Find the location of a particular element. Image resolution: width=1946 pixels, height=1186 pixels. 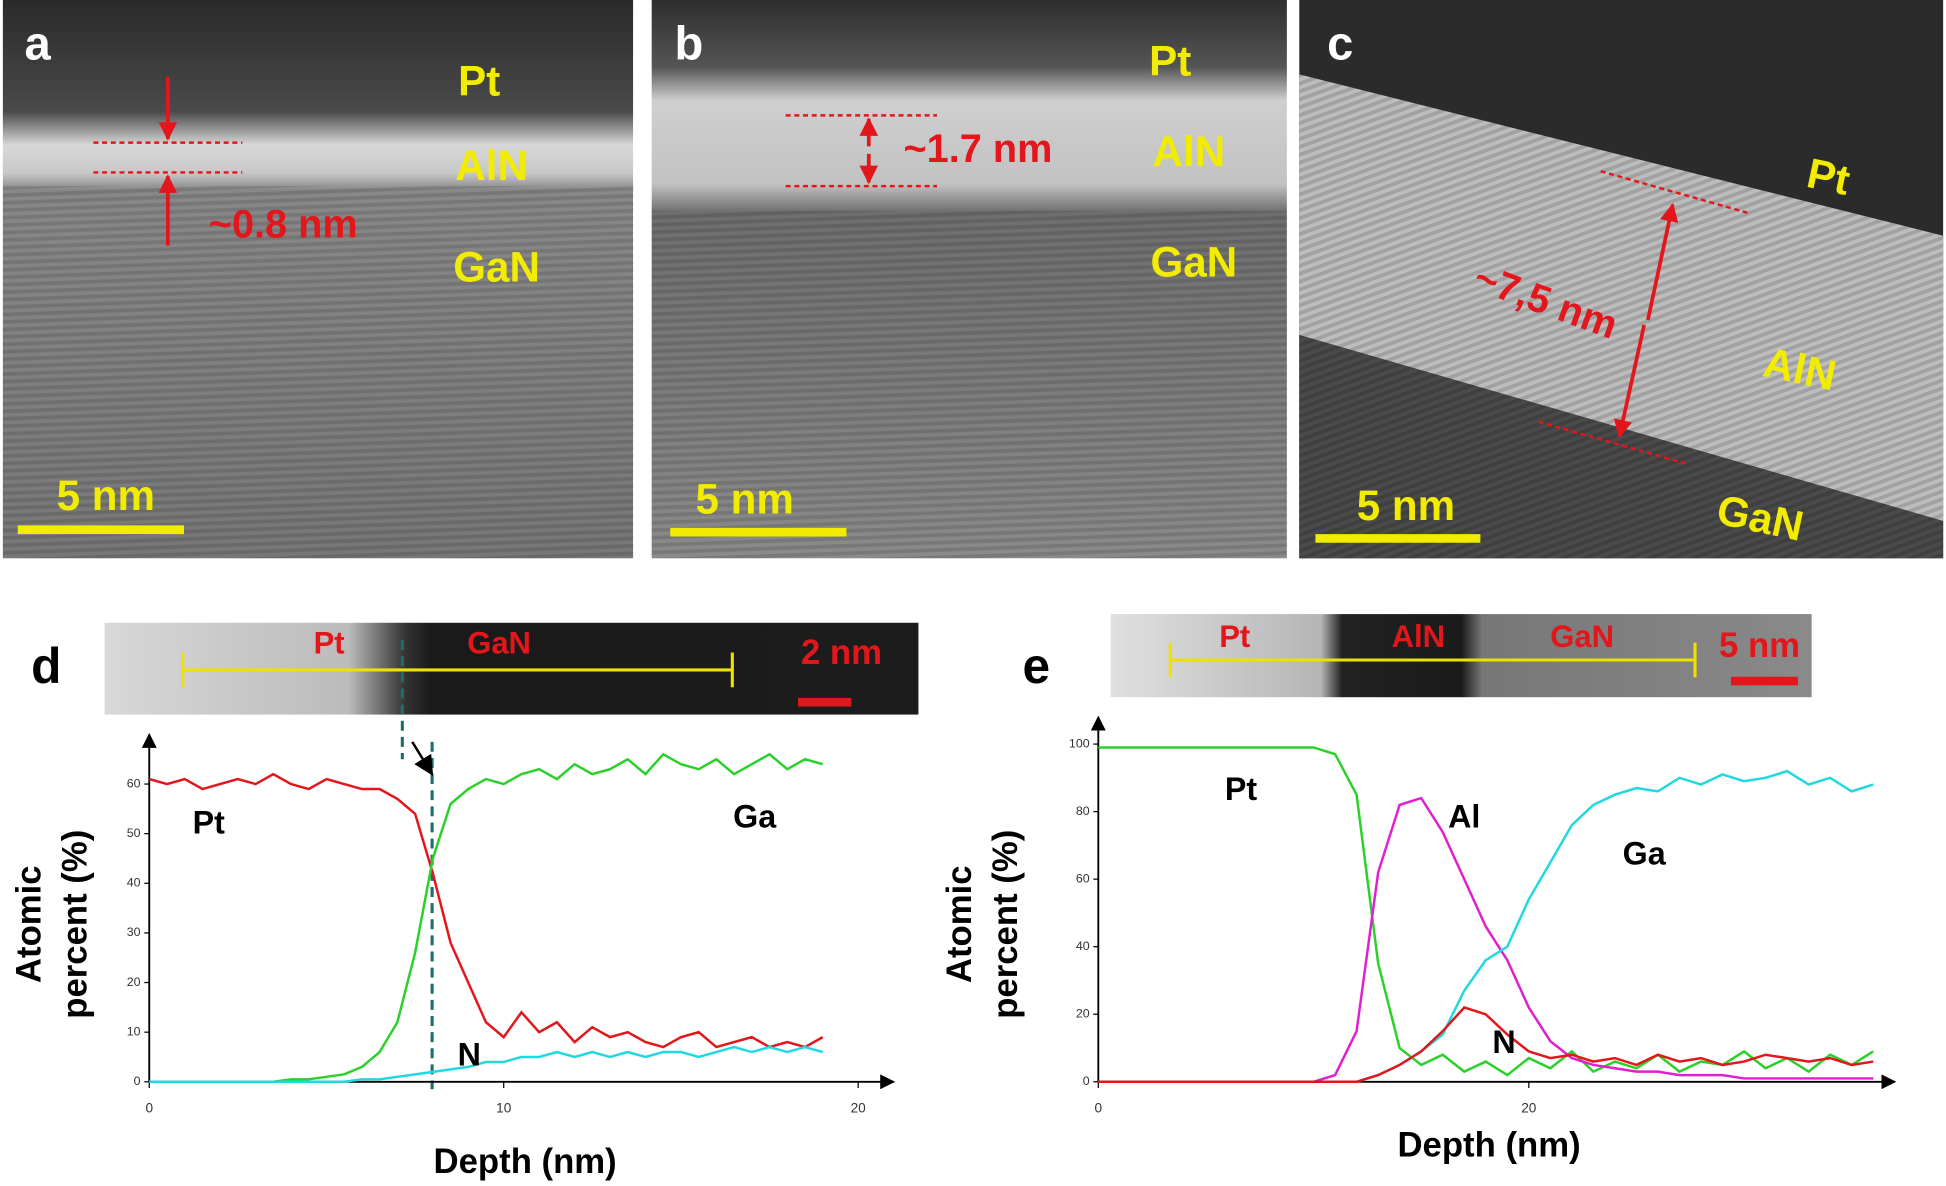

y-tick-label: 30 is located at coordinates (134, 932).